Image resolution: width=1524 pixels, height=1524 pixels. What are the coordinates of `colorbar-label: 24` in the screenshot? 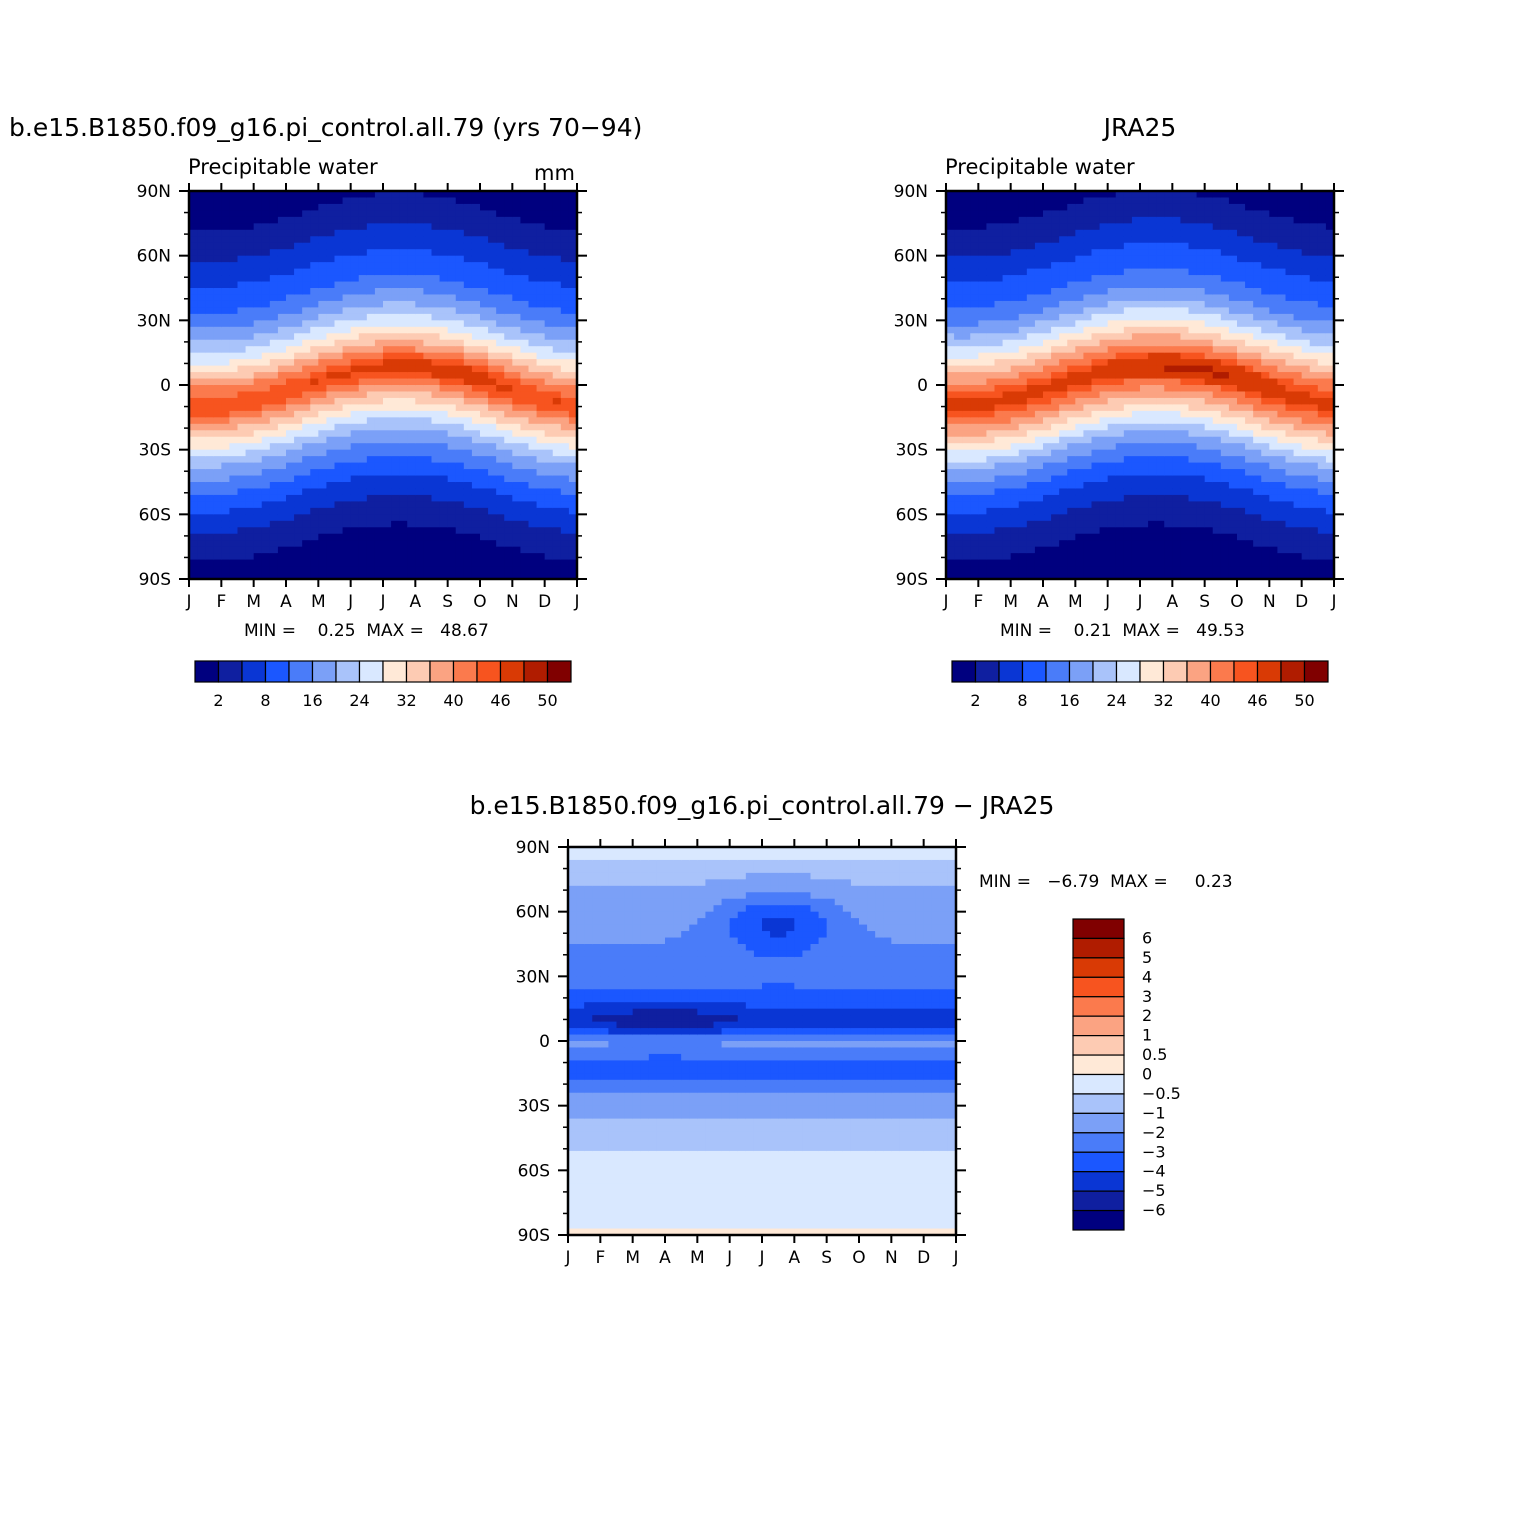 It's located at (359, 700).